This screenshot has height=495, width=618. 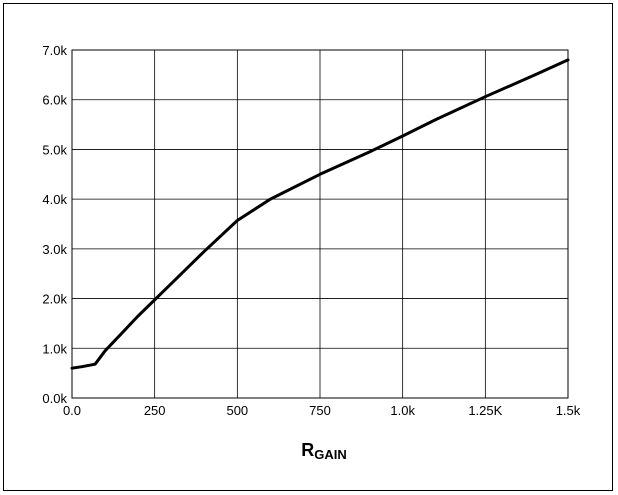 I want to click on y-tick-label: 2.0k, so click(x=54, y=299).